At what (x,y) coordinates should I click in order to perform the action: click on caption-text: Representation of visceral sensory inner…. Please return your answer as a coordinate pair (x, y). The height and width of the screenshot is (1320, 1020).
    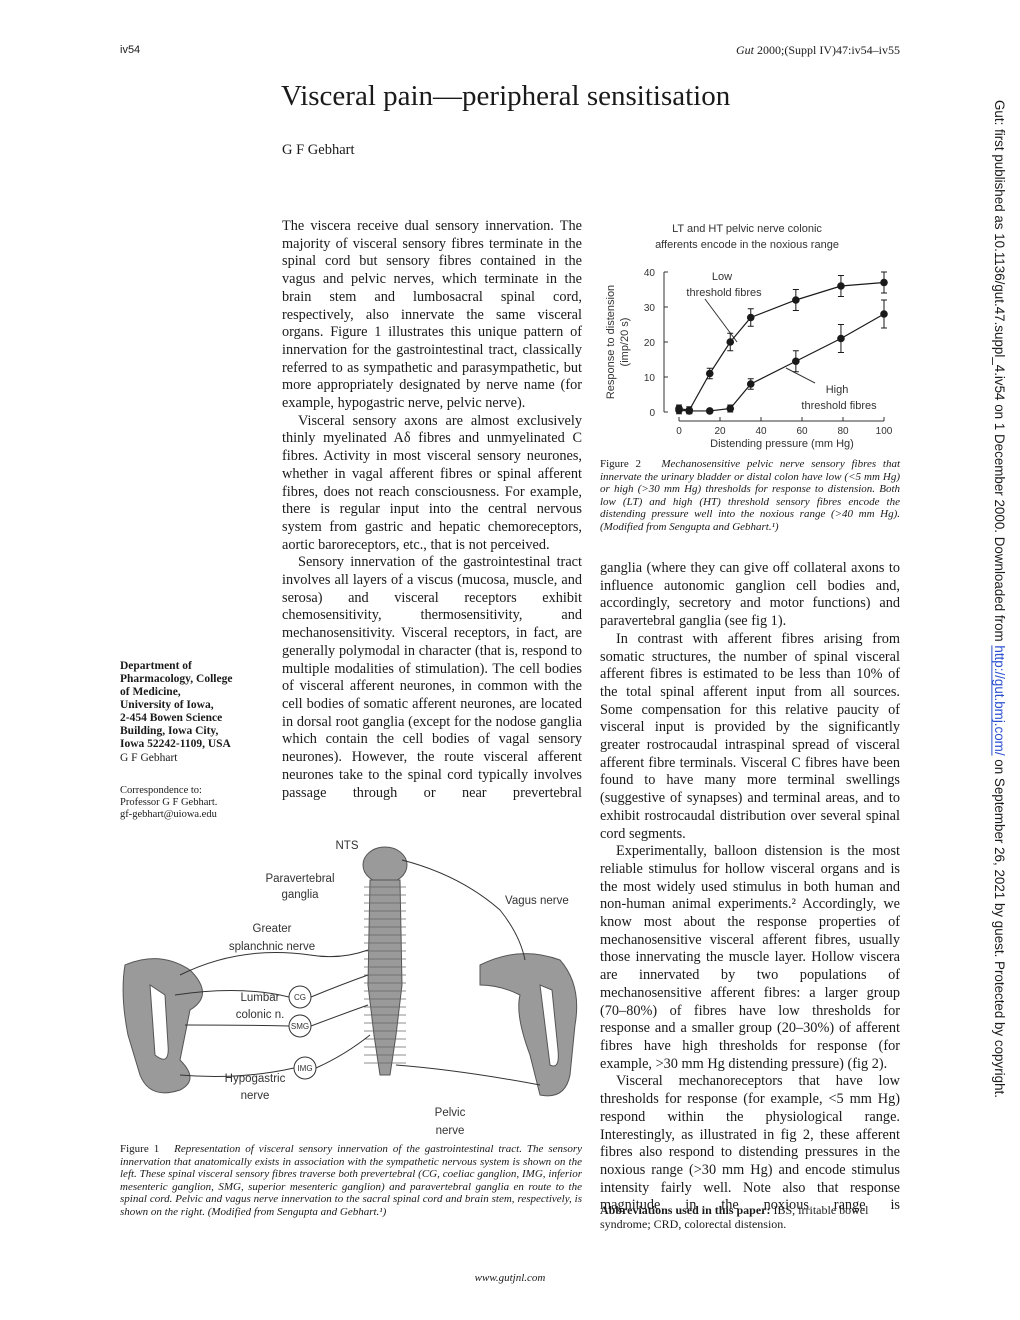
    Looking at the image, I should click on (351, 1180).